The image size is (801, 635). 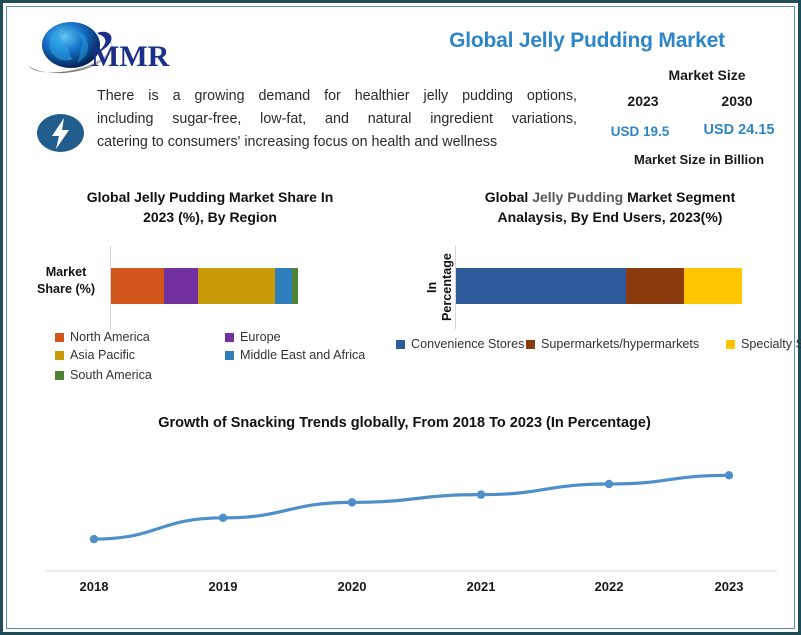 I want to click on x-axis-tick-label: 2023, so click(x=729, y=586).